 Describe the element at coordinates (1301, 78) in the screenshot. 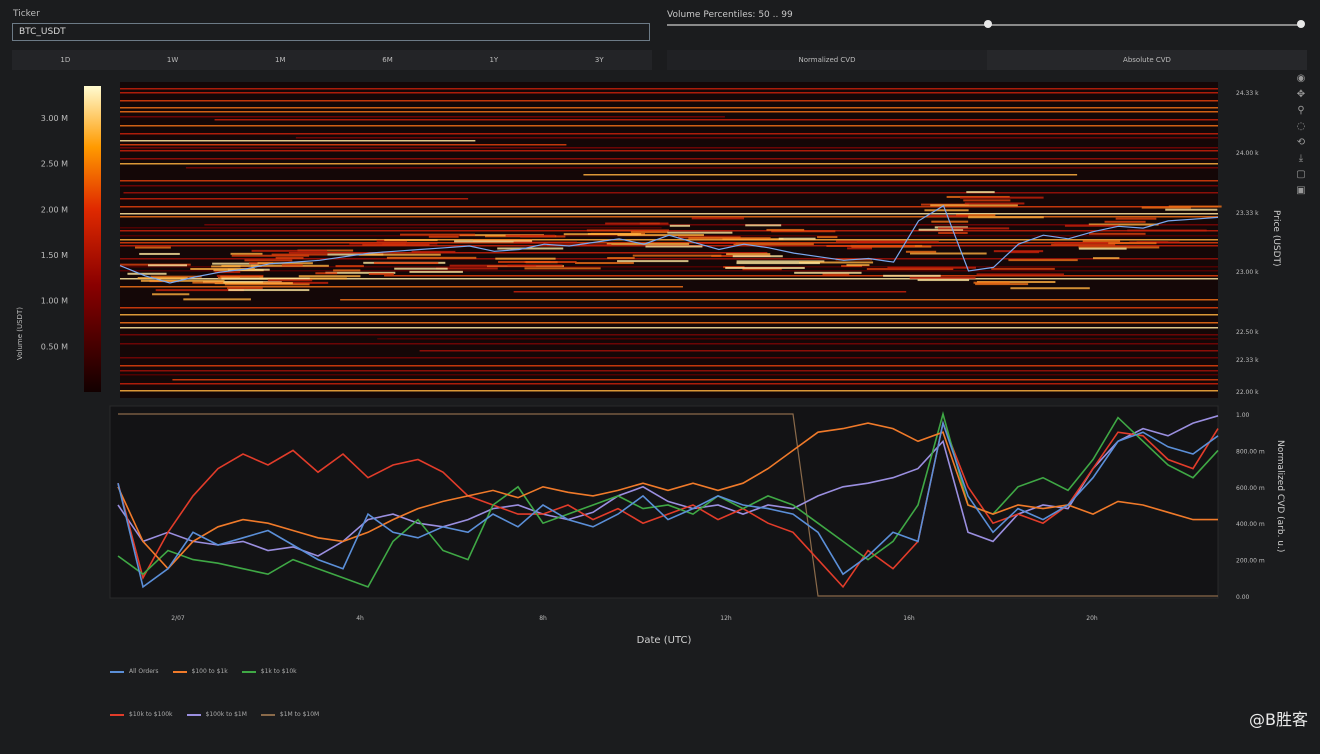

I see `plotly-logo-icon: ◉` at that location.